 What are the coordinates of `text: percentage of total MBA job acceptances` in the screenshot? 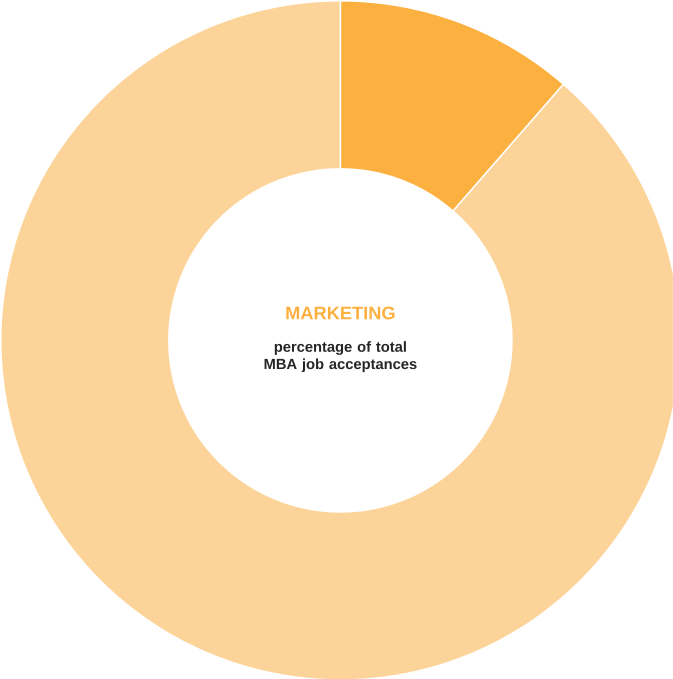 It's located at (340, 356).